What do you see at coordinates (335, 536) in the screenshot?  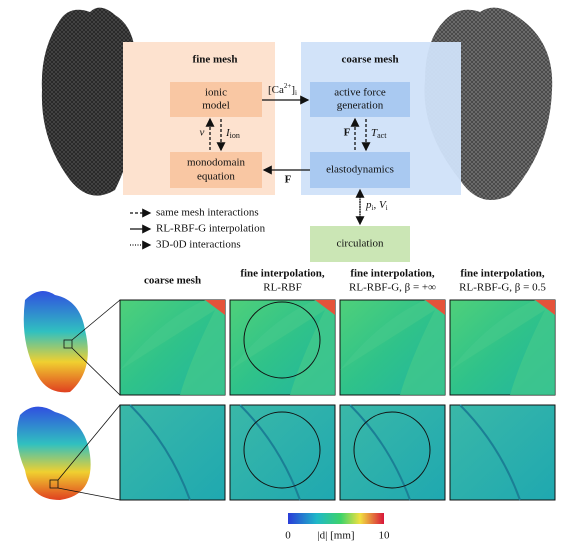 I see `cbar-label: |d| [mm]` at bounding box center [335, 536].